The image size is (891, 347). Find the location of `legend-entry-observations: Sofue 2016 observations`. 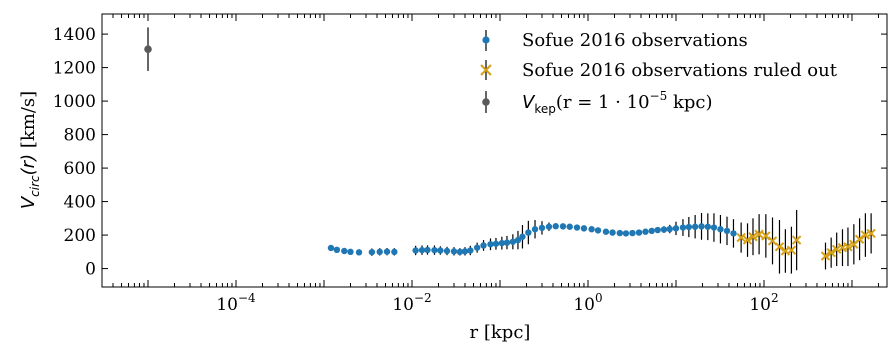

legend-entry-observations: Sofue 2016 observations is located at coordinates (615, 40).